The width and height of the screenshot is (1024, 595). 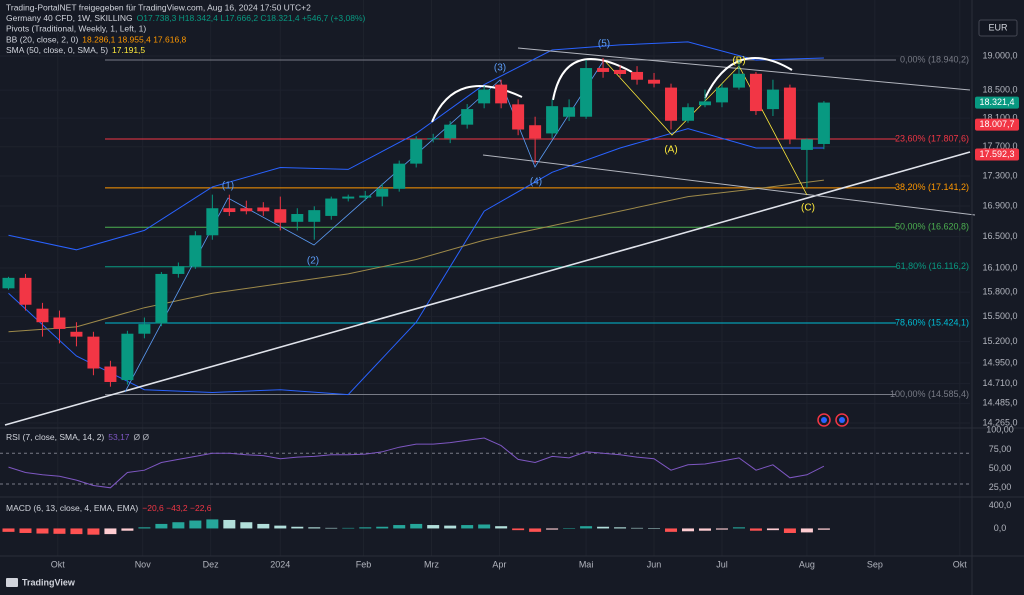 I want to click on wave-label: (B), so click(x=738, y=61).